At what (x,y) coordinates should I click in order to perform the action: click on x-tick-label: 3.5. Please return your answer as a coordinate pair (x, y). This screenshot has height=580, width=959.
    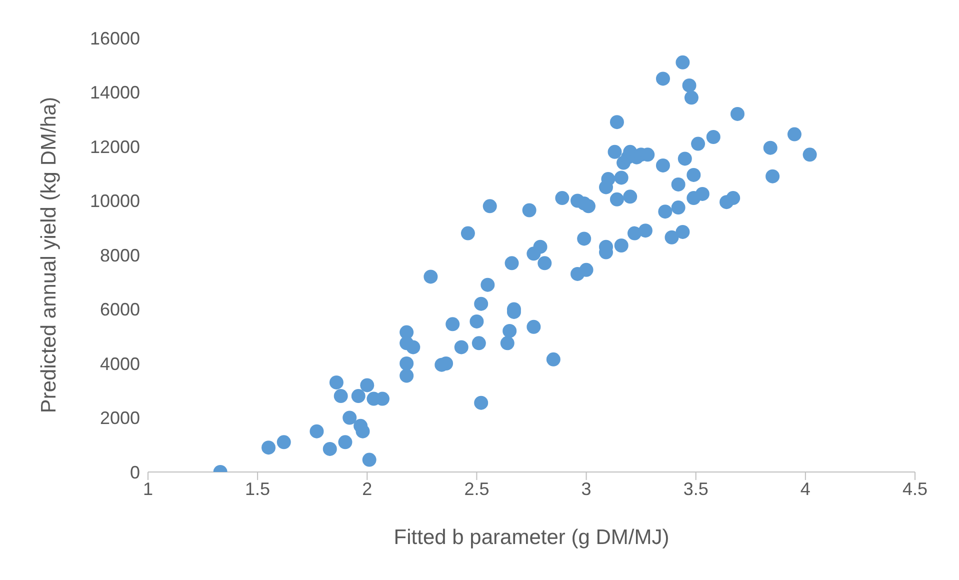
    Looking at the image, I should click on (695, 488).